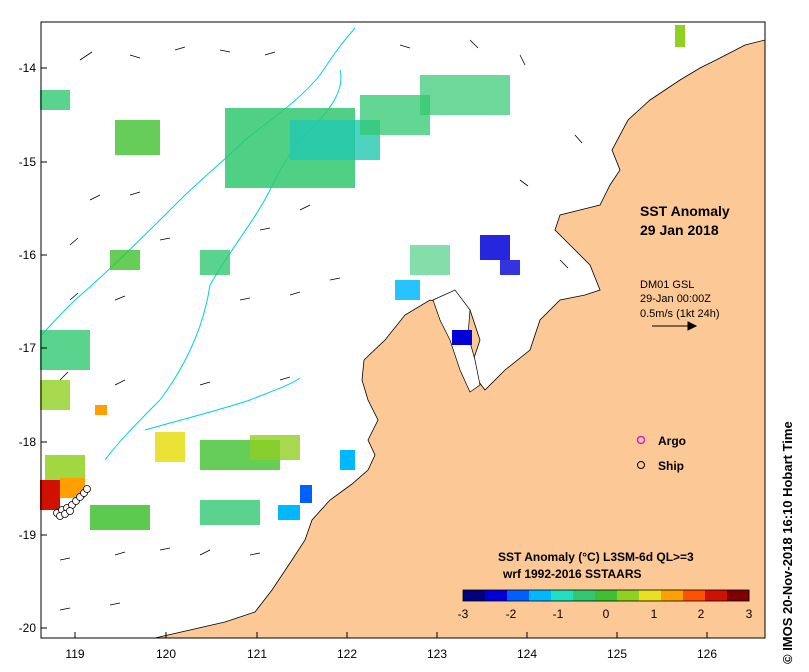 This screenshot has height=672, width=809. What do you see at coordinates (617, 654) in the screenshot?
I see `x-tick-label: 125` at bounding box center [617, 654].